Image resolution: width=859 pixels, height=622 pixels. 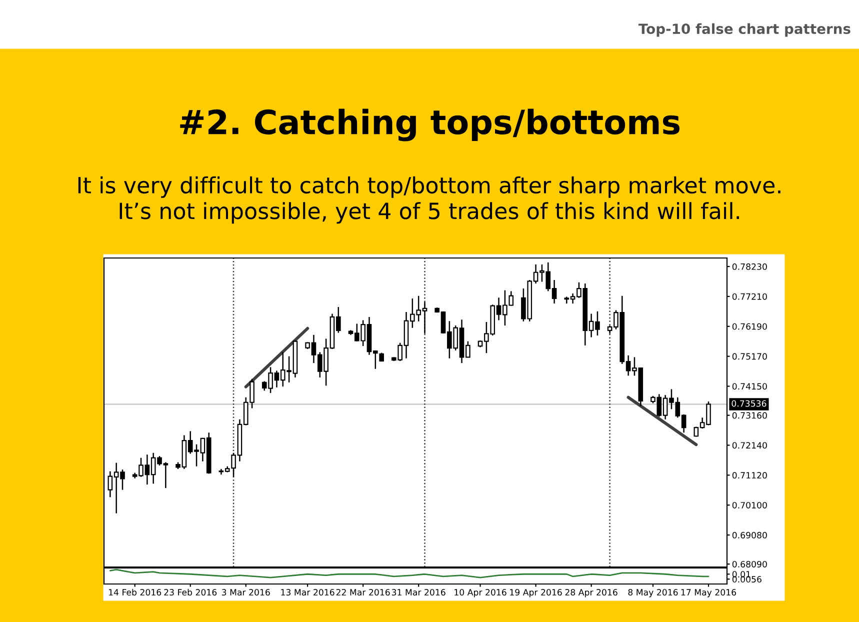 What do you see at coordinates (749, 564) in the screenshot?
I see `y-tick-label: 0.68090` at bounding box center [749, 564].